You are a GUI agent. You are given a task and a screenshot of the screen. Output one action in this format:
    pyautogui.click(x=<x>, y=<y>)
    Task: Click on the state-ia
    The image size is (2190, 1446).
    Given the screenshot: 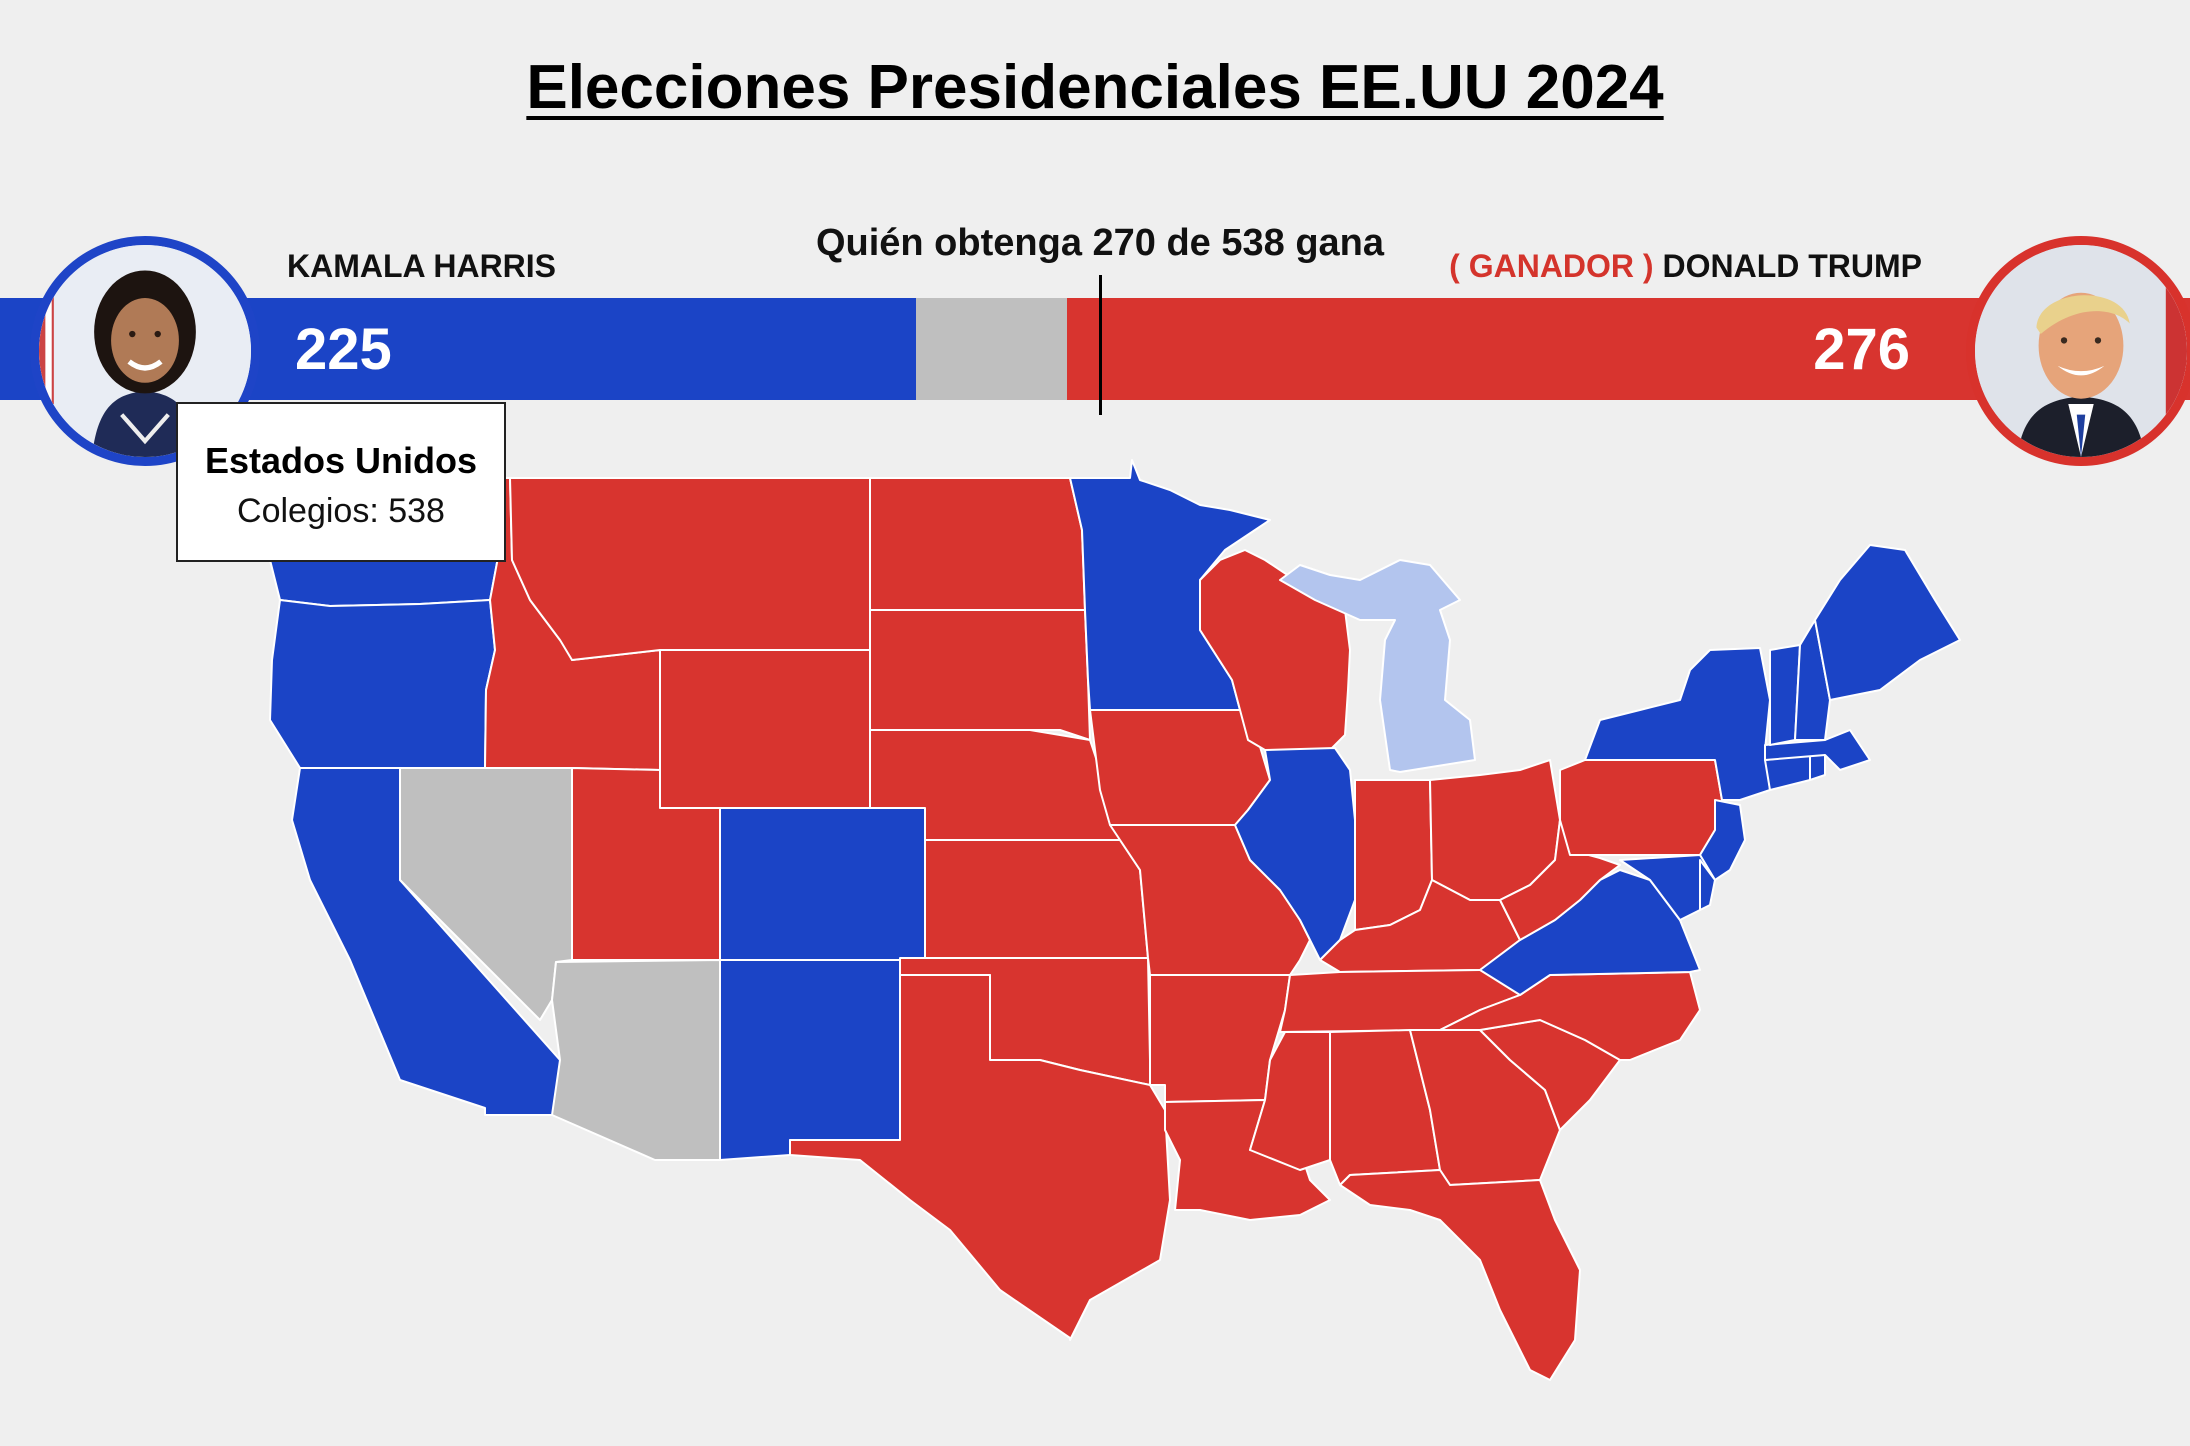 What is the action you would take?
    pyautogui.click(x=1180, y=767)
    